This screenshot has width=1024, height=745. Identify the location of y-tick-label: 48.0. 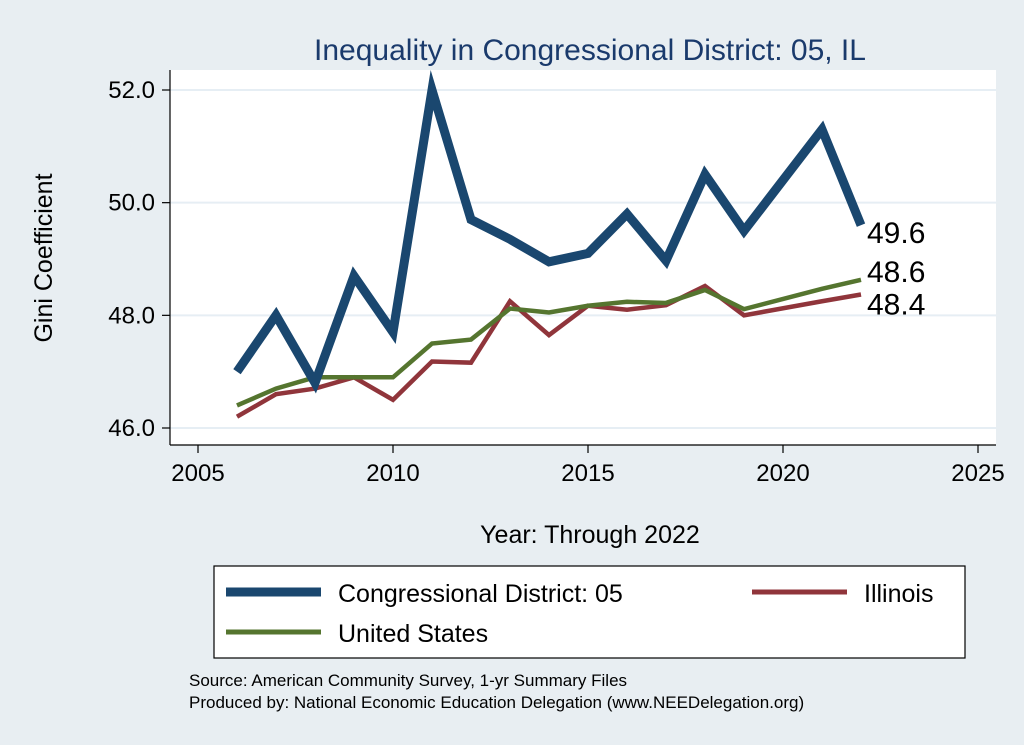
(131, 315).